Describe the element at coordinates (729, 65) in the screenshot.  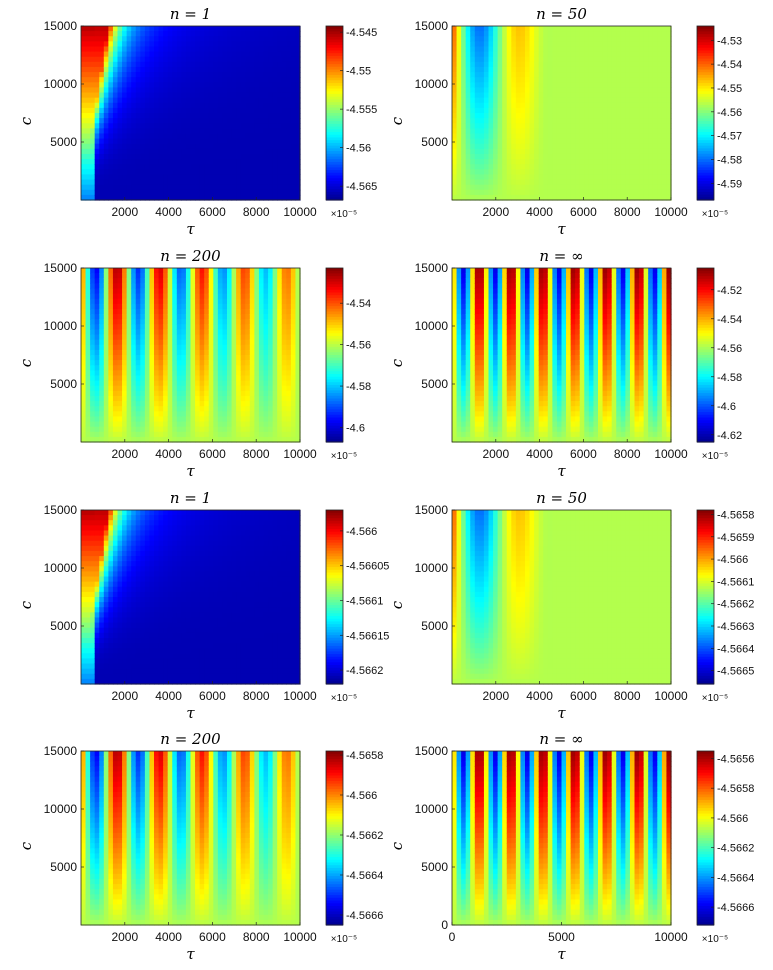
I see `colorbar-tick-label: -4.54` at that location.